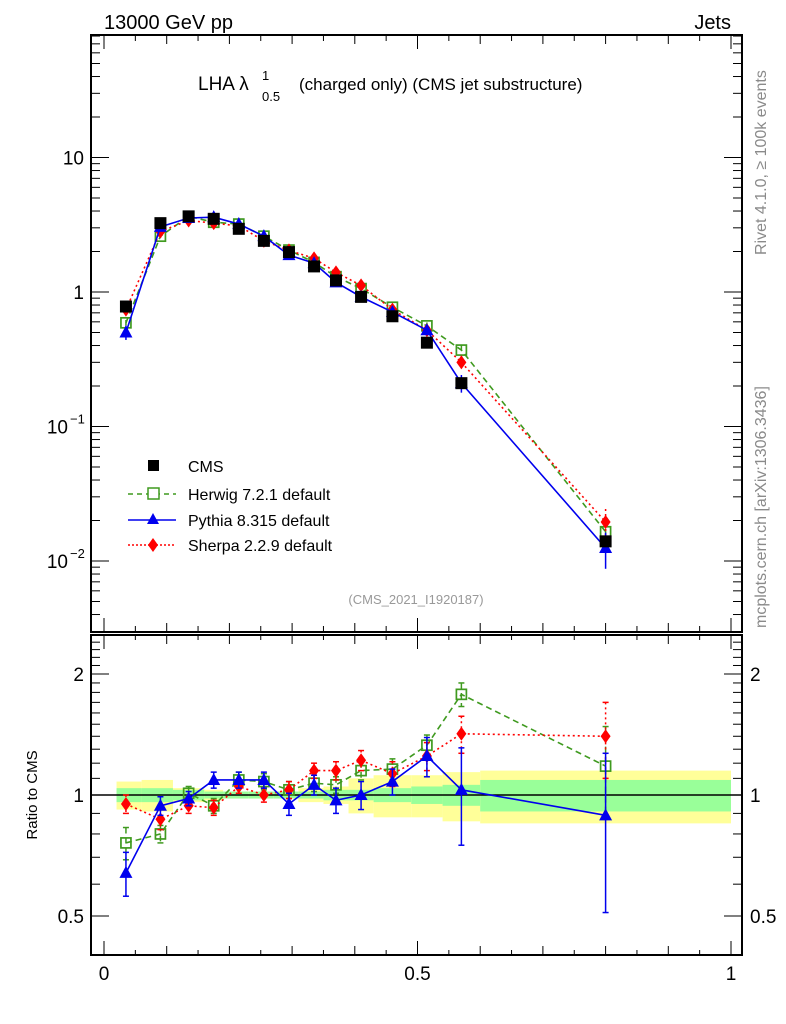  Describe the element at coordinates (440, 84) in the screenshot. I see `plot-title-rest: (charged only) (CMS jet substructure)` at that location.